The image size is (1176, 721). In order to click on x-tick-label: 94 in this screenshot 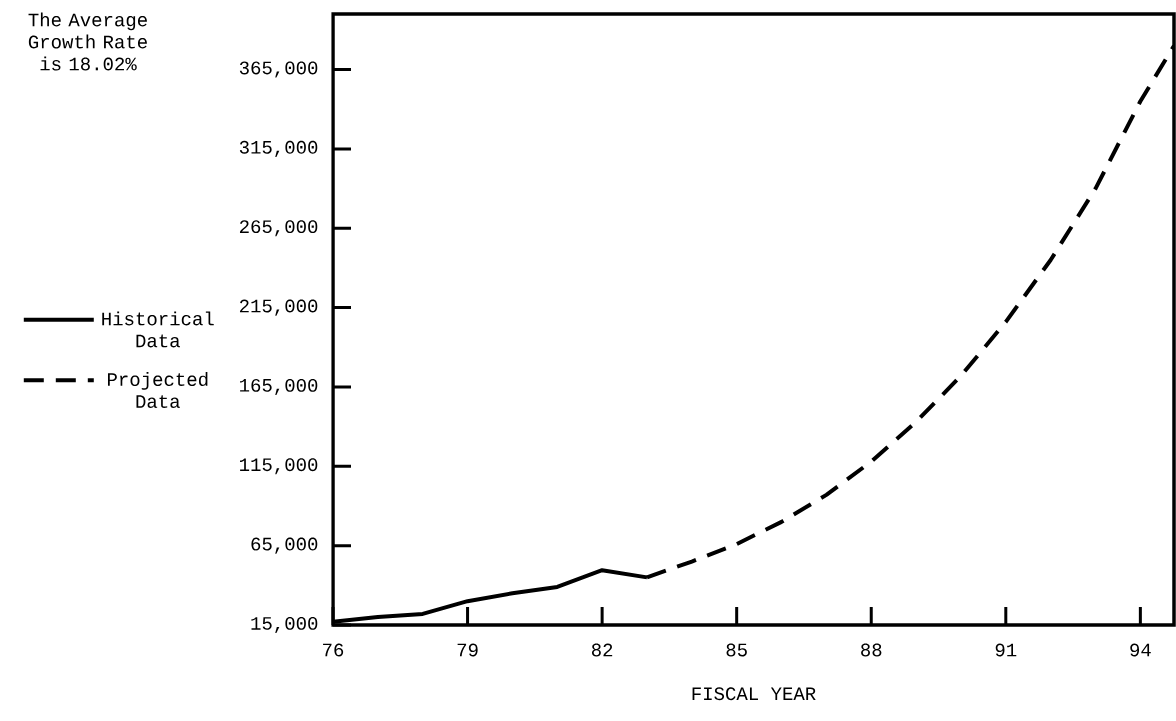, I will do `click(1140, 650)`.